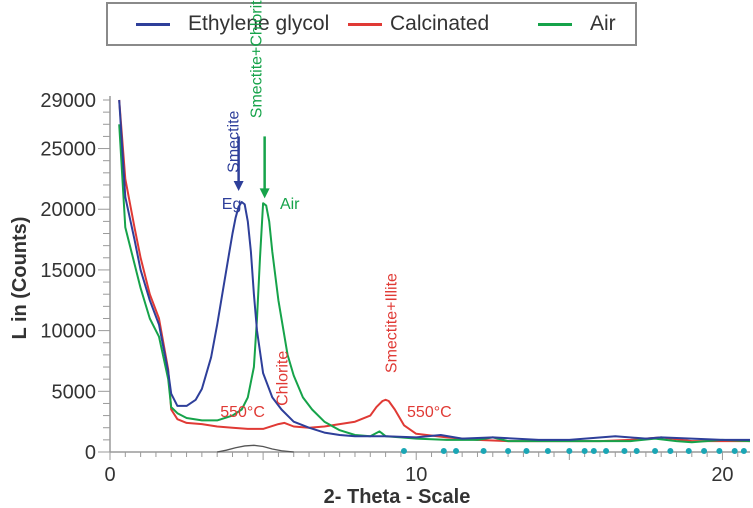 The height and width of the screenshot is (508, 753). I want to click on annotation-label: Smectite+Illite, so click(391, 323).